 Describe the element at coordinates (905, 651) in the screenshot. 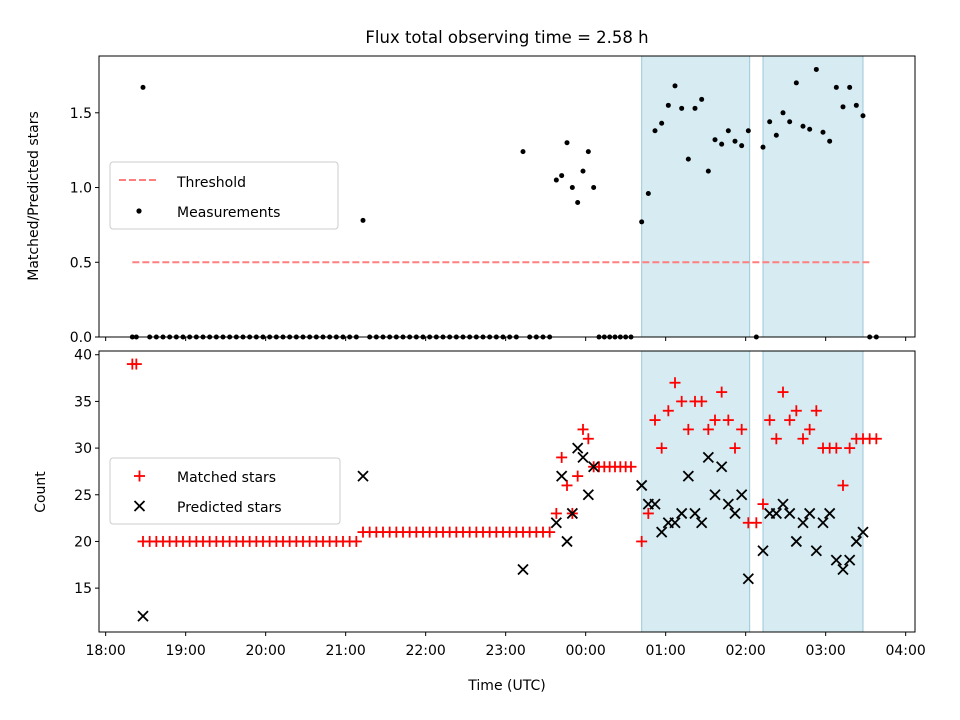

I see `x-tick-label-10: 04:00` at that location.